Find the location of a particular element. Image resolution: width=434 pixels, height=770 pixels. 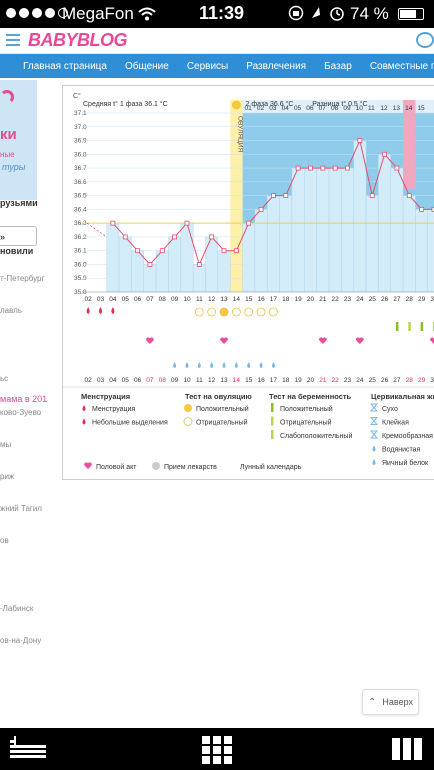

phase2-days-row is located at coordinates (338, 106).